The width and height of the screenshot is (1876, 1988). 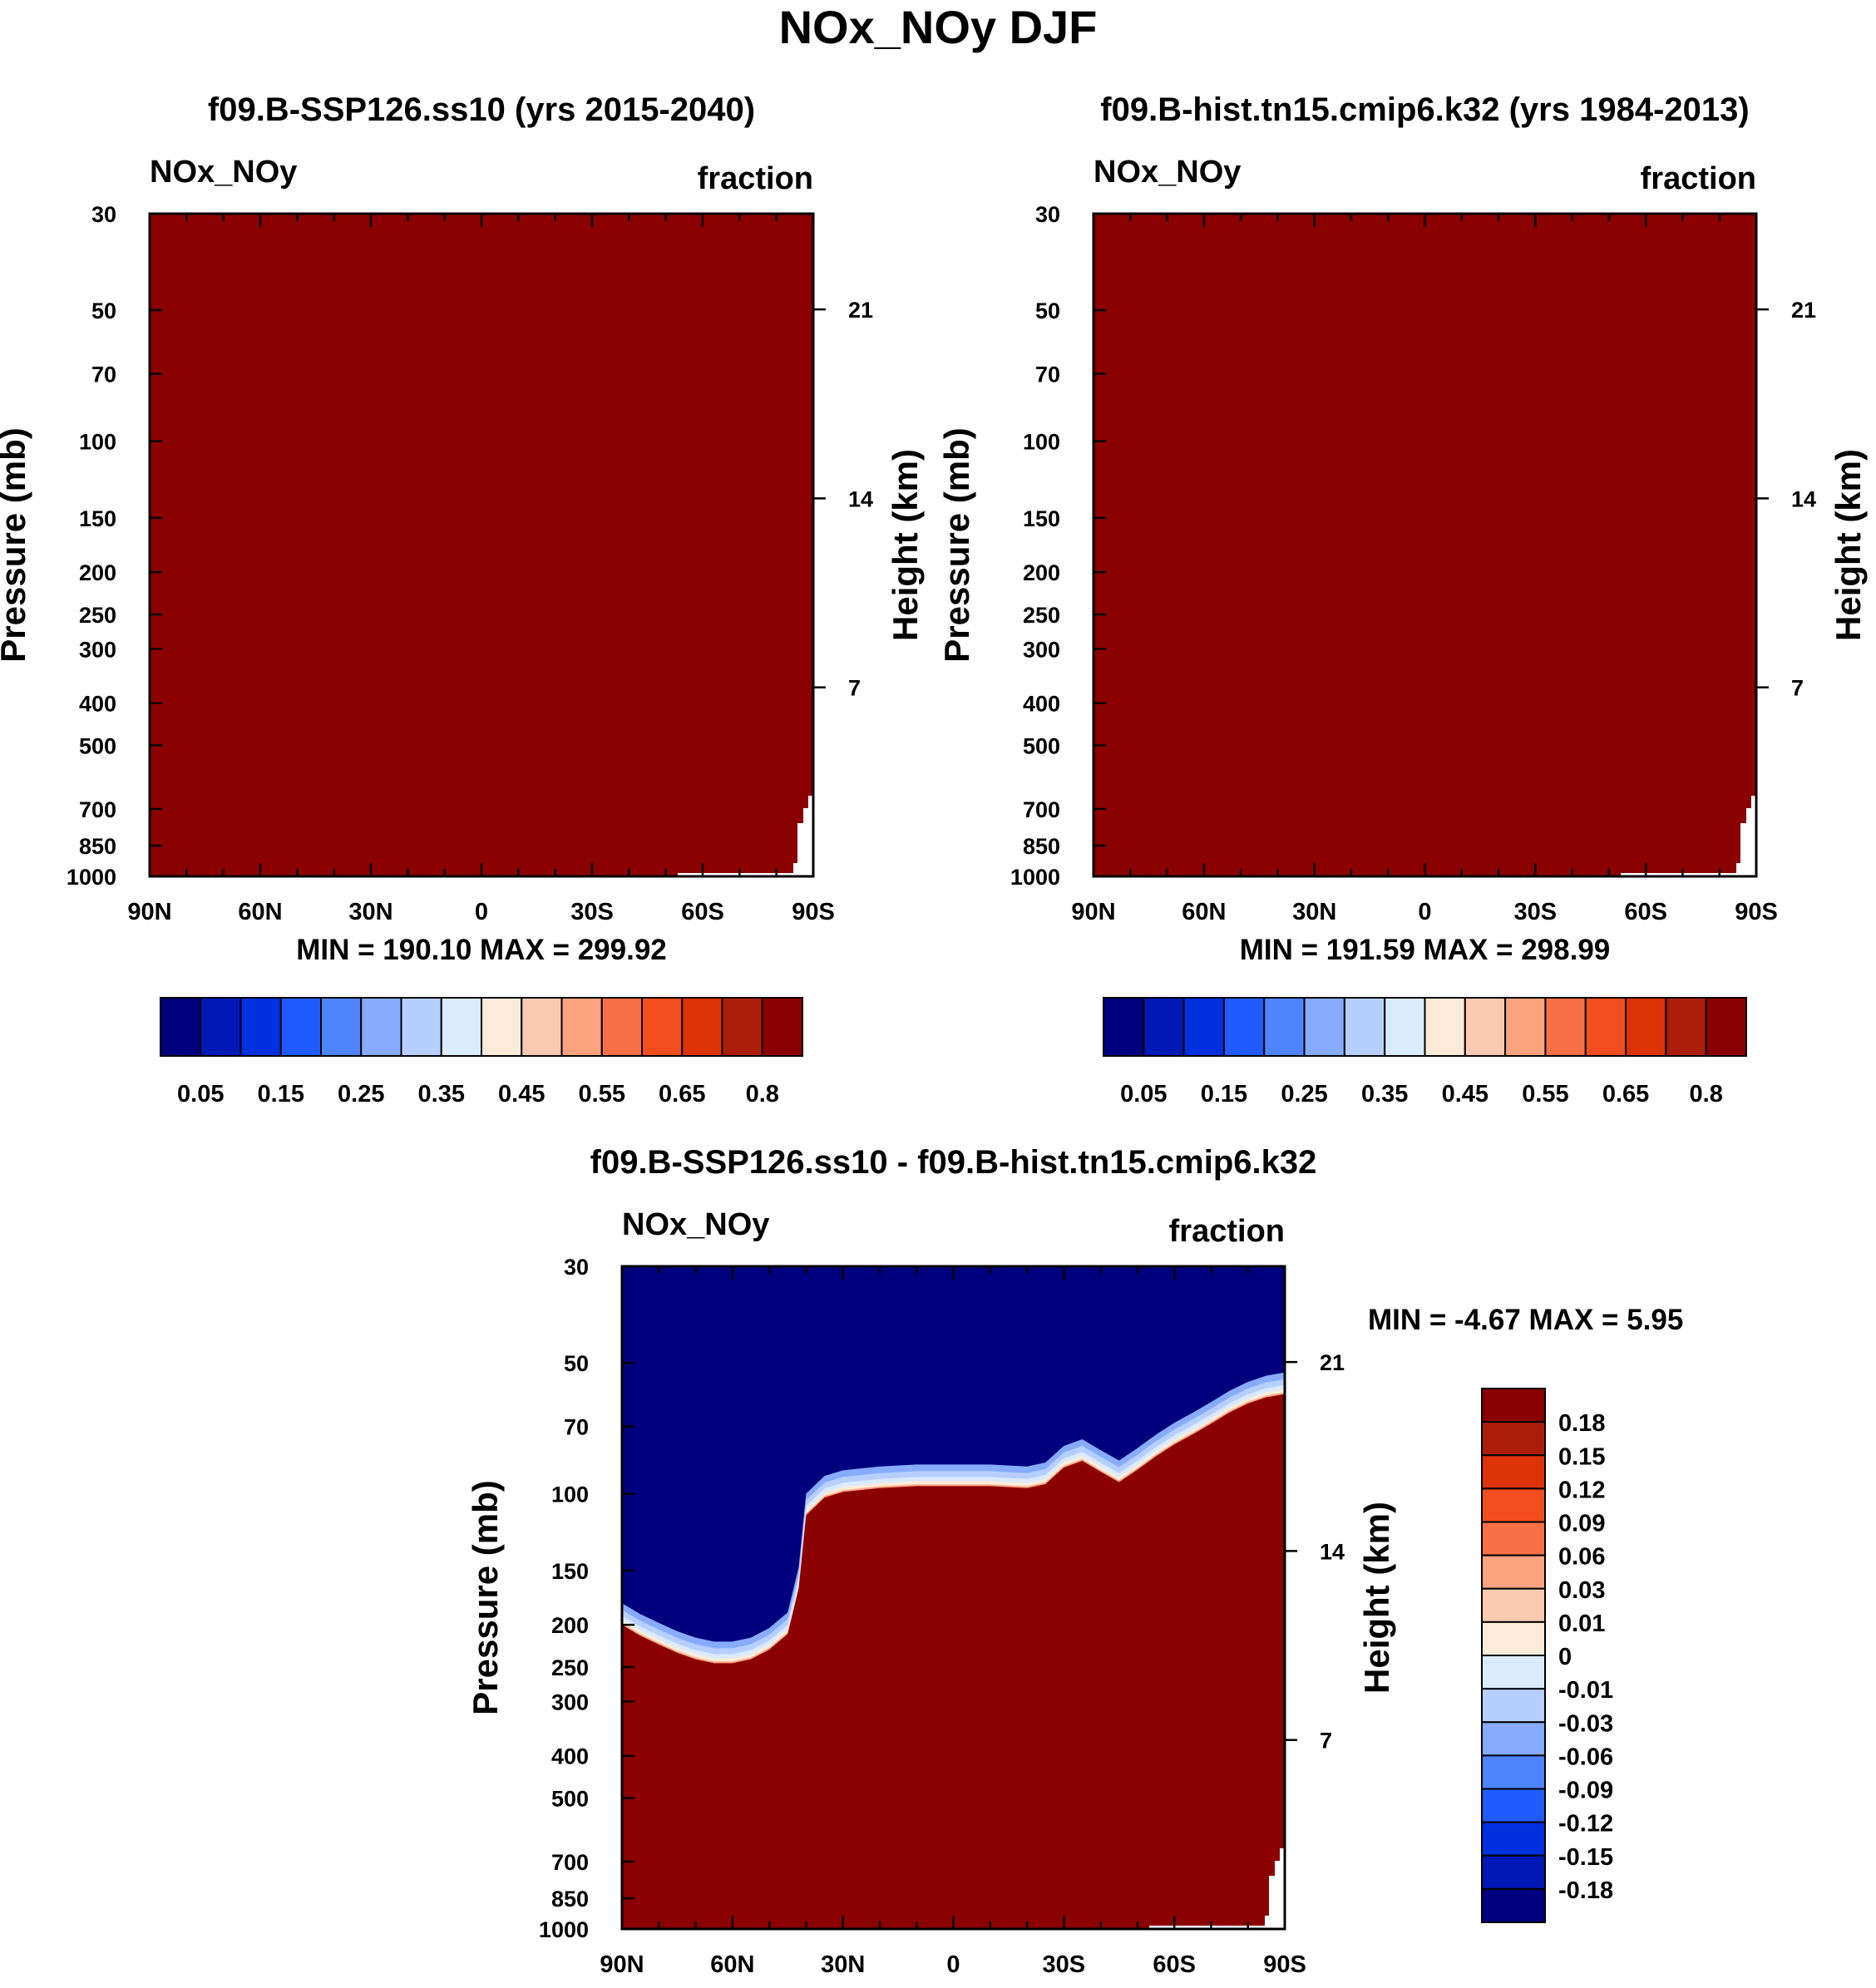 What do you see at coordinates (103, 375) in the screenshot?
I see `y-tick-label: 70` at bounding box center [103, 375].